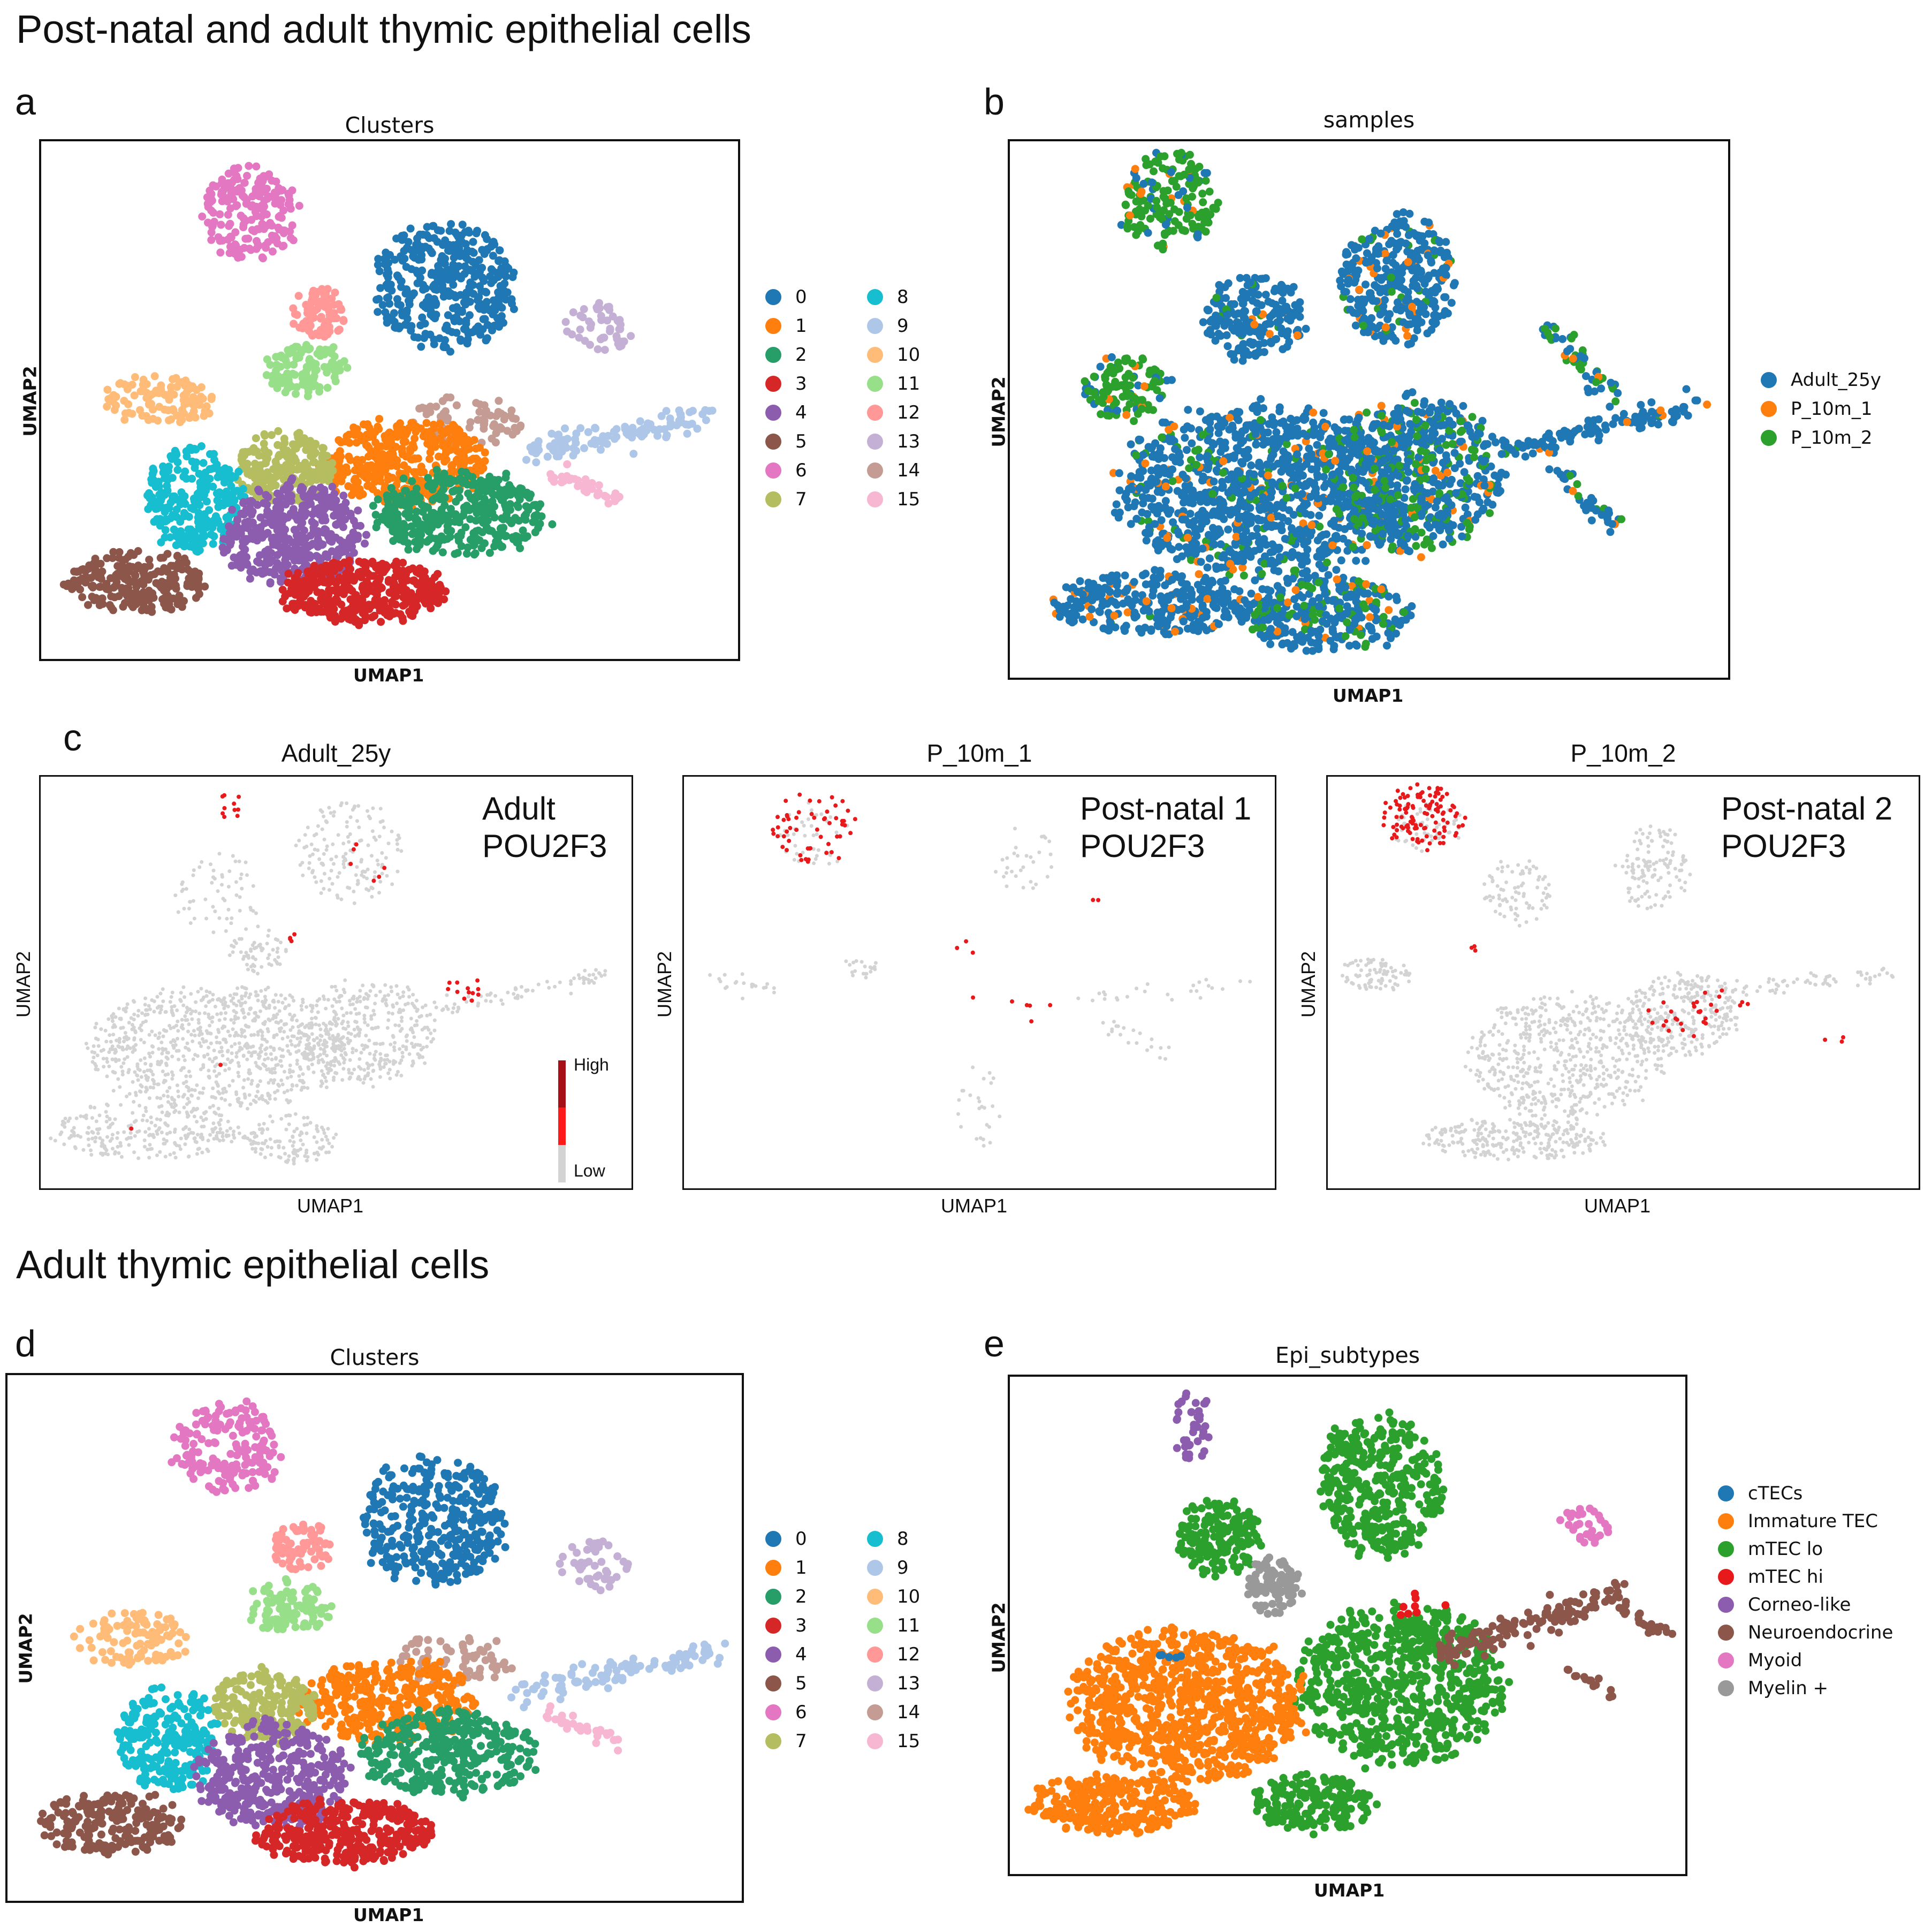 The height and width of the screenshot is (1927, 1932). I want to click on cluster-10-point, so click(171, 419).